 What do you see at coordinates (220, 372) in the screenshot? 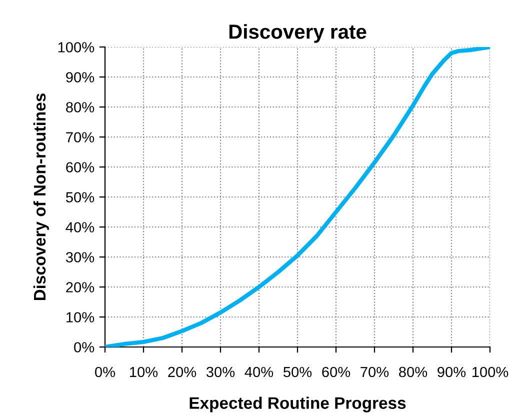
I see `x-tick-label: 30%` at bounding box center [220, 372].